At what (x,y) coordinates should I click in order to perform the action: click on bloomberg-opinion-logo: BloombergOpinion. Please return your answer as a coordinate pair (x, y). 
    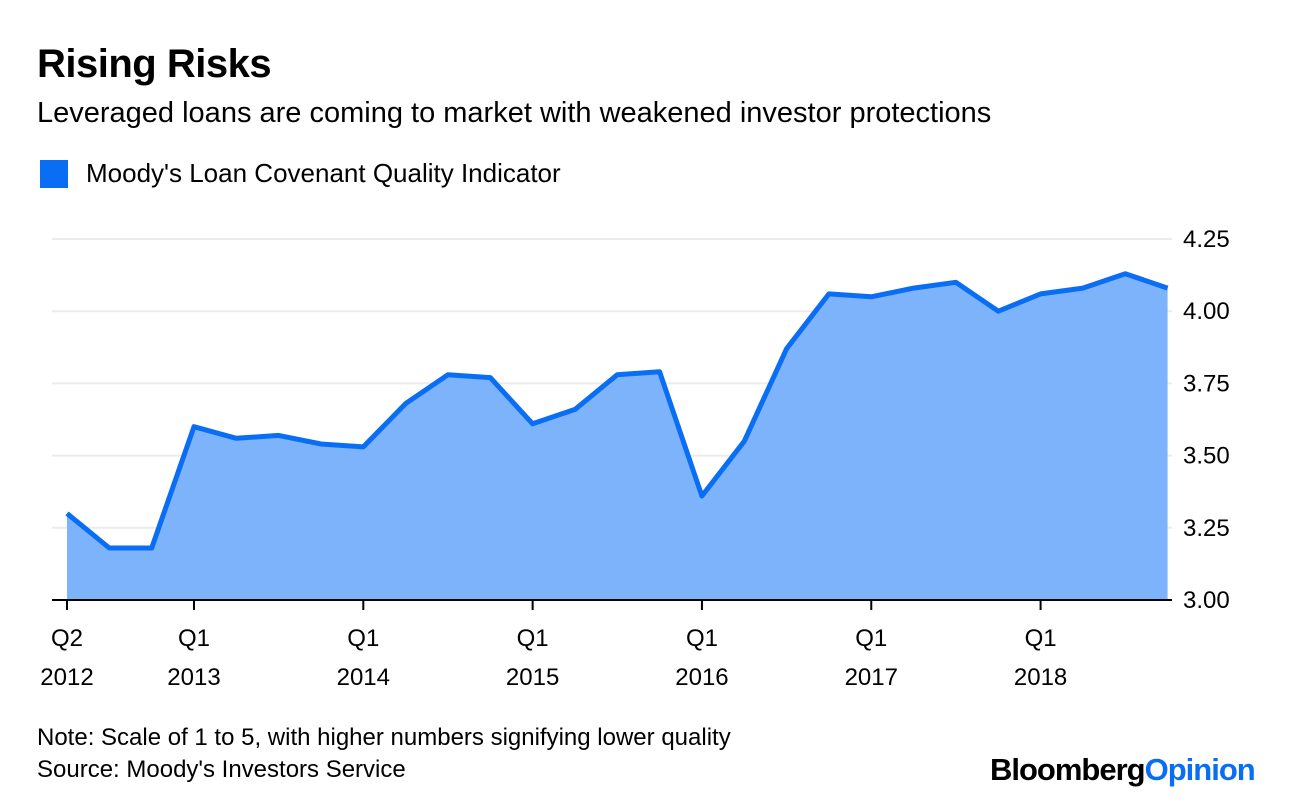
    Looking at the image, I should click on (1123, 770).